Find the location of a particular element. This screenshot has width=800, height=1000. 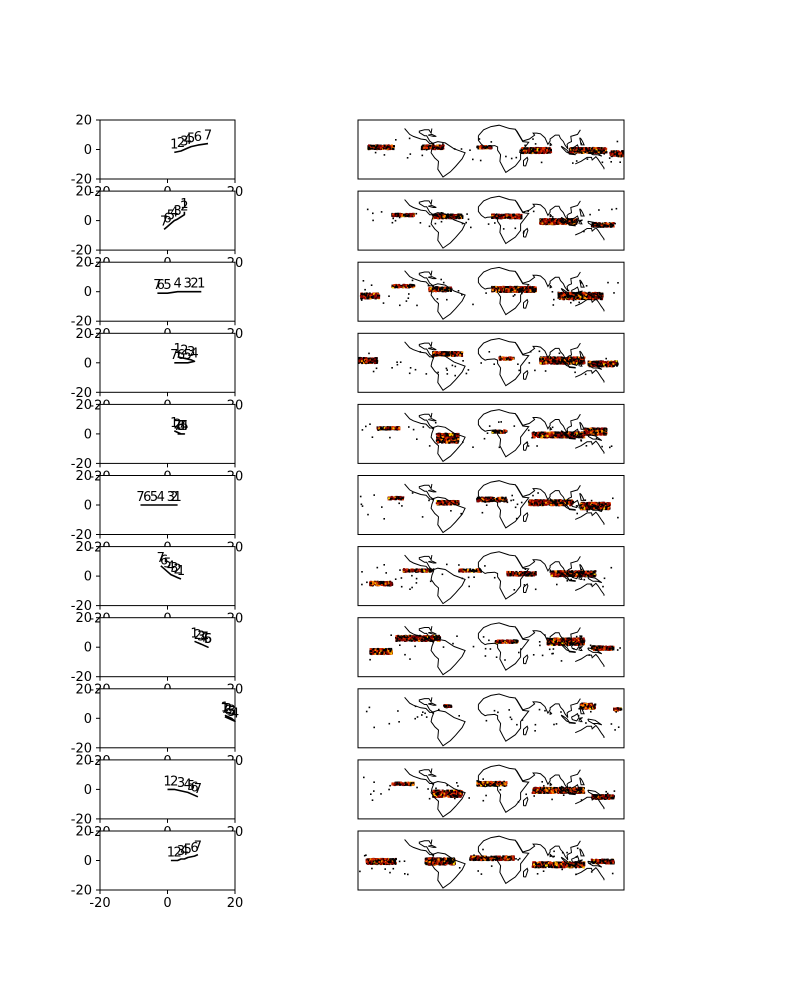

day-label: 6 is located at coordinates (167, 219).